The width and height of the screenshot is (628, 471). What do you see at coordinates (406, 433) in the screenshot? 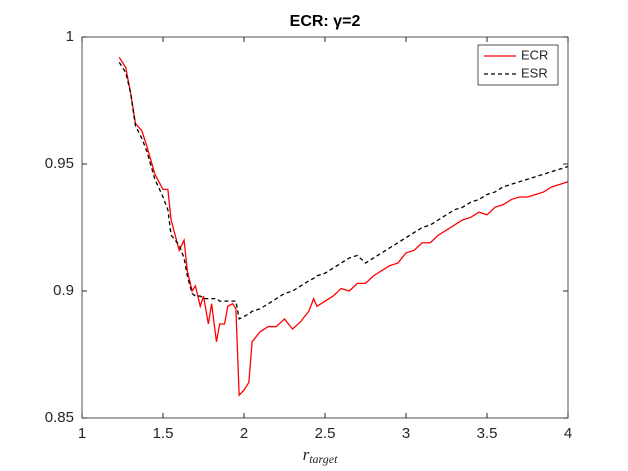
I see `x-tick-label: 3` at bounding box center [406, 433].